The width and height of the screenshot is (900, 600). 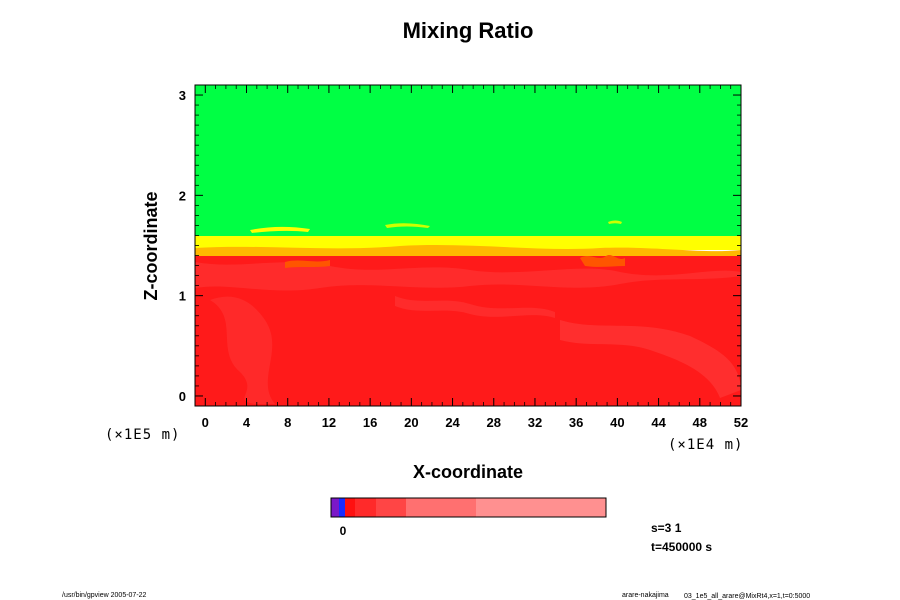 What do you see at coordinates (576, 422) in the screenshot?
I see `x-tick-label: 36` at bounding box center [576, 422].